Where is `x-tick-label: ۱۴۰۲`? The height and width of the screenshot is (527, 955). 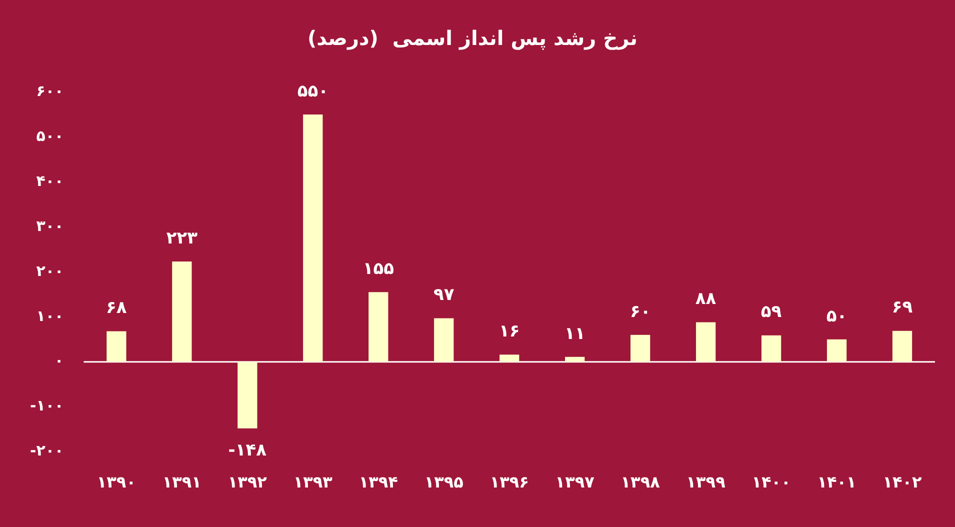
x-tick-label: ۱۴۰۲ is located at coordinates (902, 482).